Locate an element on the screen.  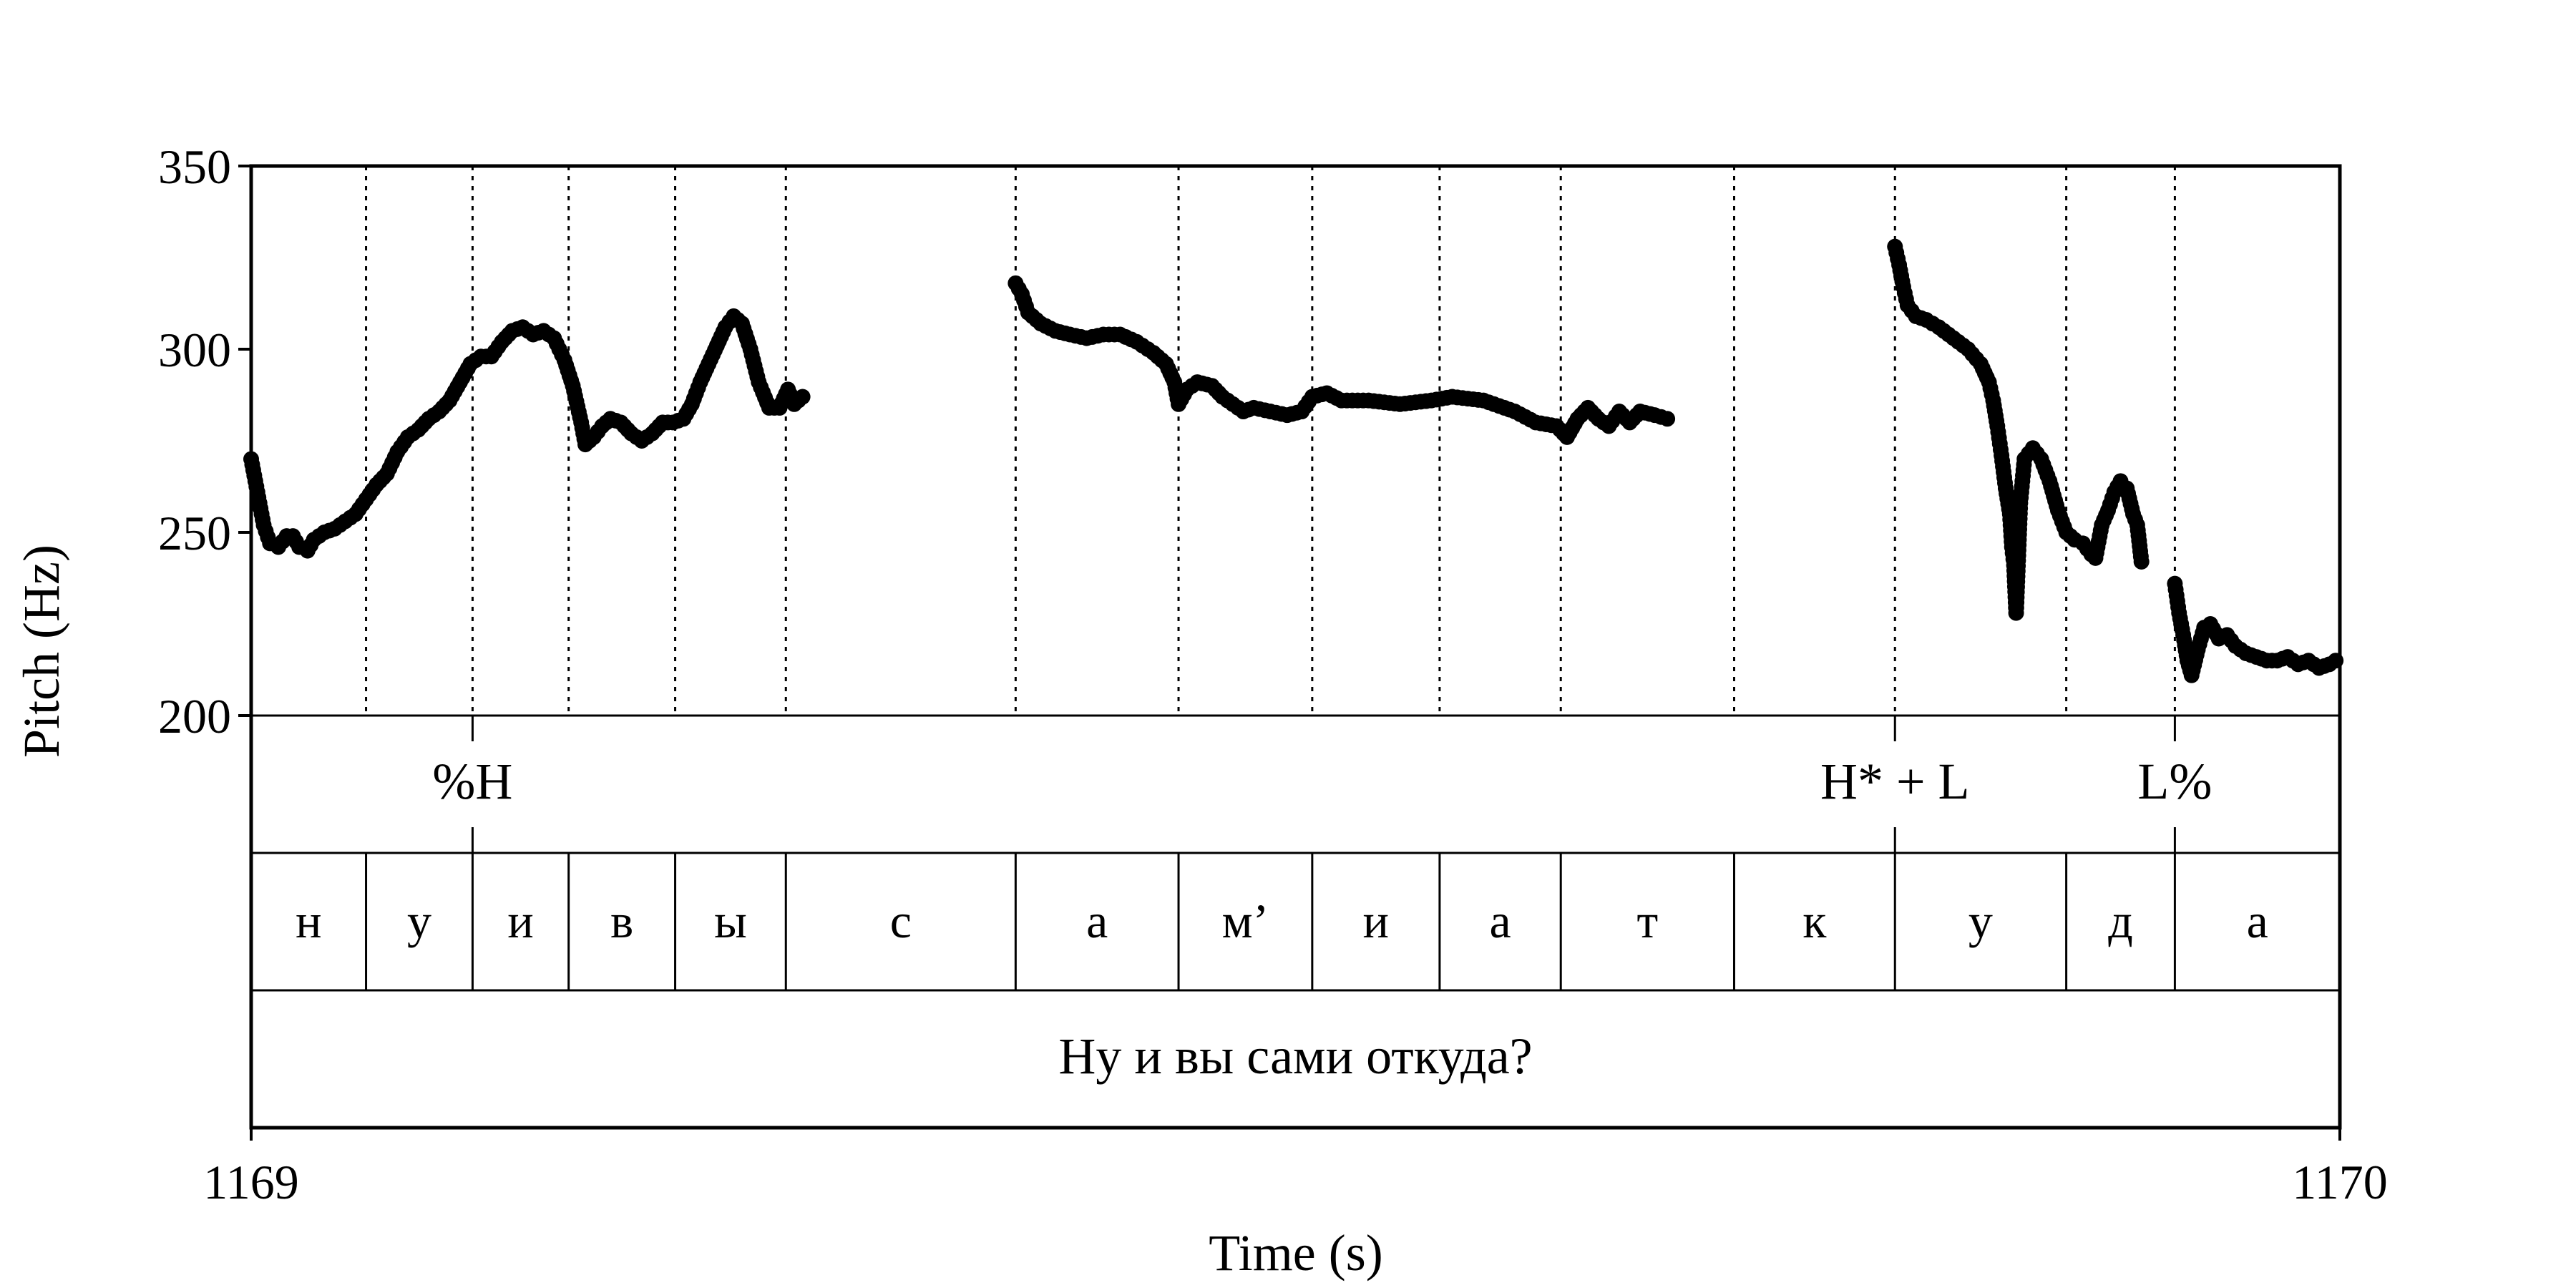
segment-label: н is located at coordinates (308, 921).